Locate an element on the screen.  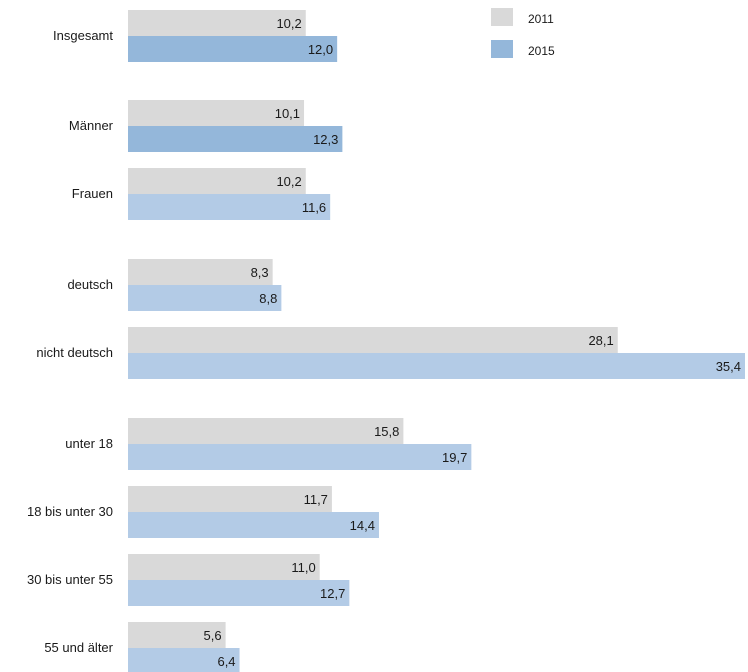
bar-2011-frauen is located at coordinates (217, 181).